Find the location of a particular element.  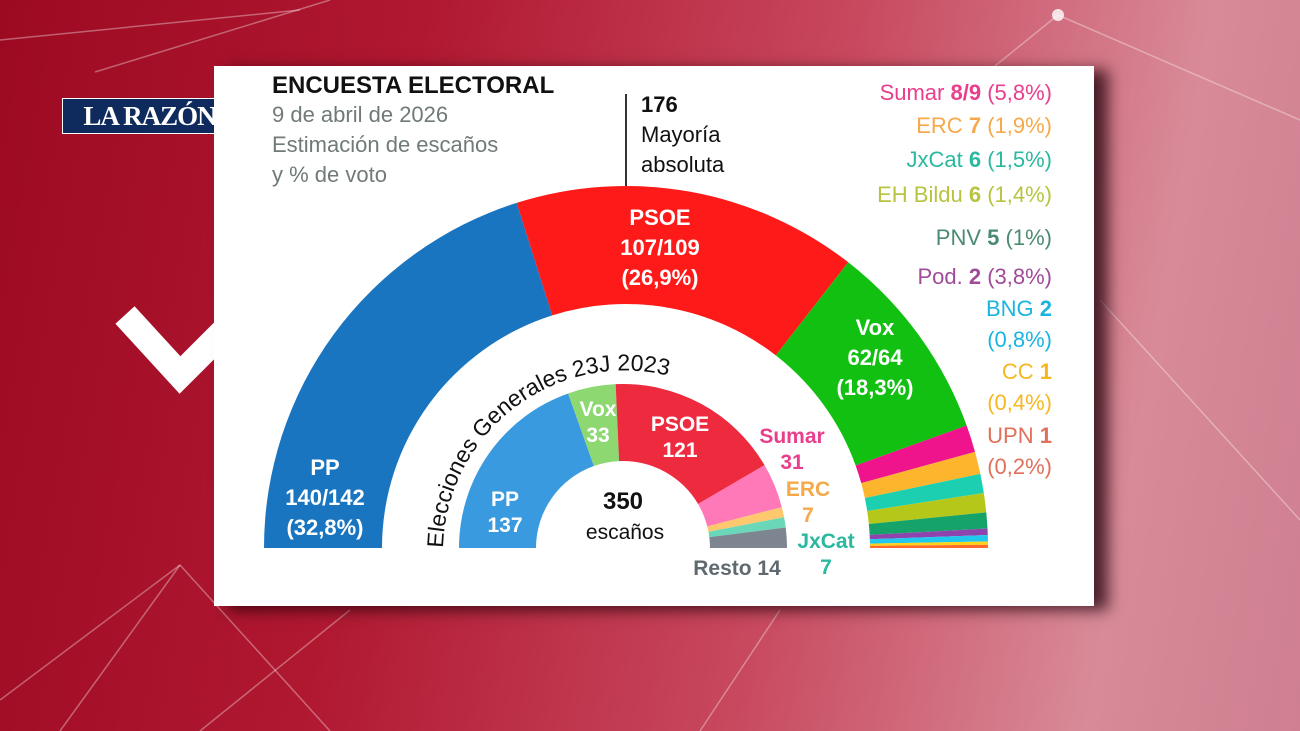

inner-vox-seats: 33 is located at coordinates (598, 435).